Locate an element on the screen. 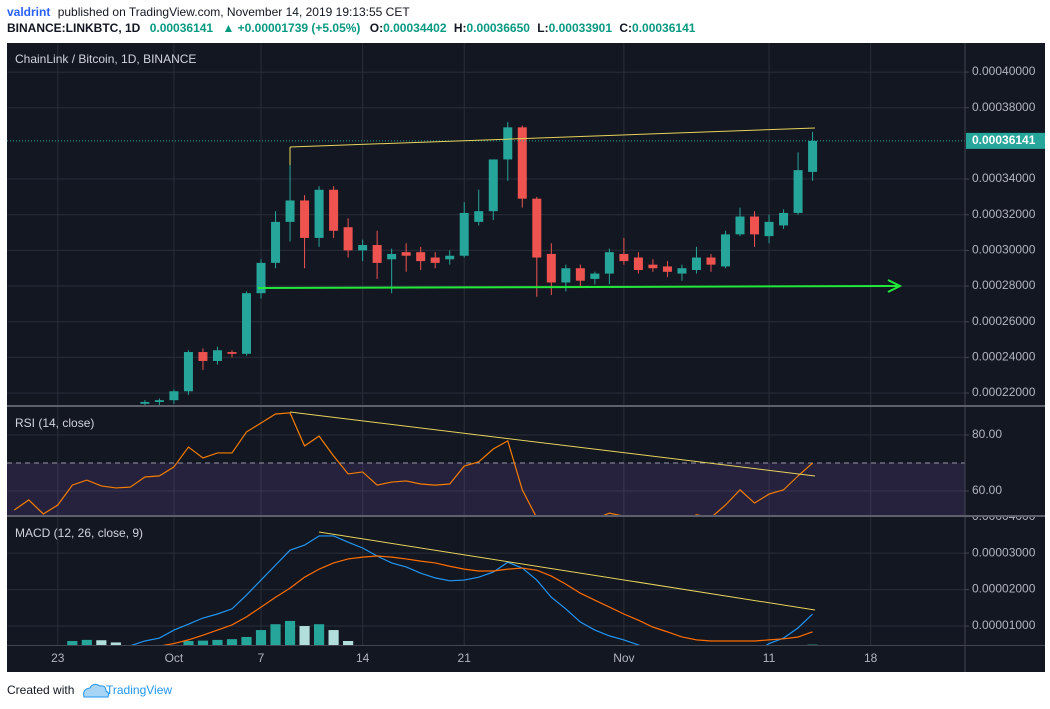 The image size is (1050, 709). ohlc-label: H: is located at coordinates (460, 28).